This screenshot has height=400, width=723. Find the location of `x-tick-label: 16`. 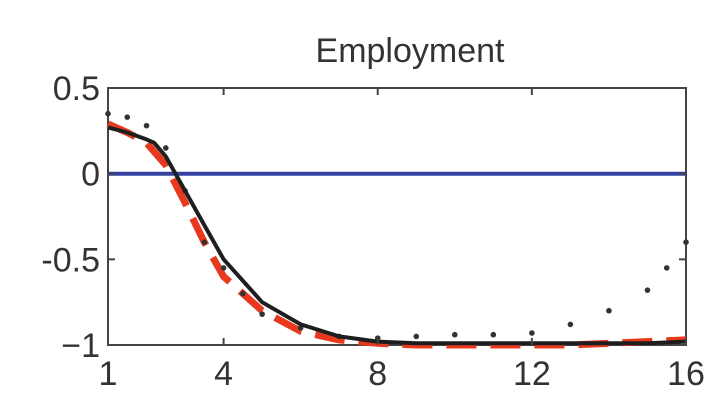

x-tick-label: 16 is located at coordinates (686, 374).